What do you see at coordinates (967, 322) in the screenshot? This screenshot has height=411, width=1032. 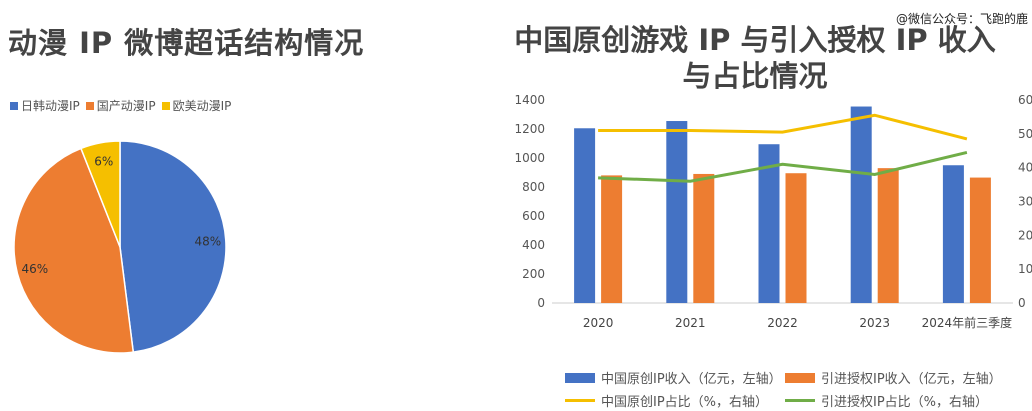 I see `x-tick-label: 2024年前三季度` at bounding box center [967, 322].